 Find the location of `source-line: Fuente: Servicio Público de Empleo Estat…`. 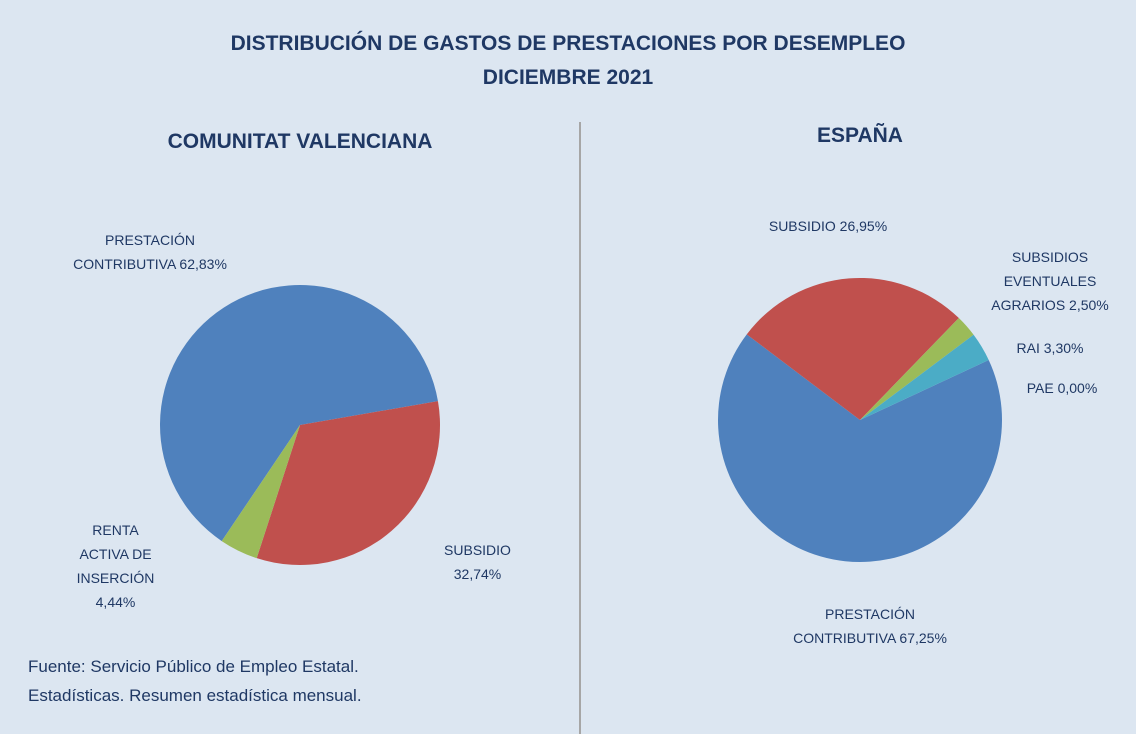

source-line: Fuente: Servicio Público de Empleo Estat… is located at coordinates (193, 666).